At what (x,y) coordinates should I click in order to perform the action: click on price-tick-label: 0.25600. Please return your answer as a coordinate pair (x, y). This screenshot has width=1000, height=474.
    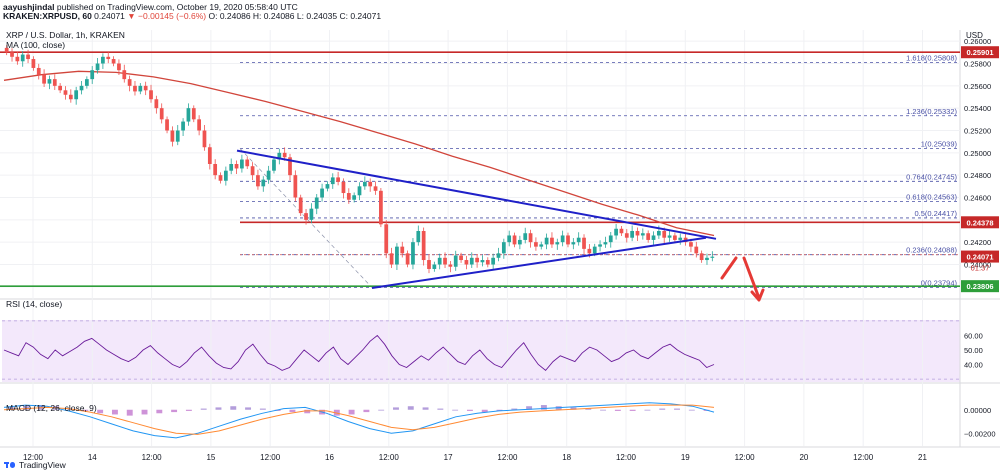
    Looking at the image, I should click on (977, 86).